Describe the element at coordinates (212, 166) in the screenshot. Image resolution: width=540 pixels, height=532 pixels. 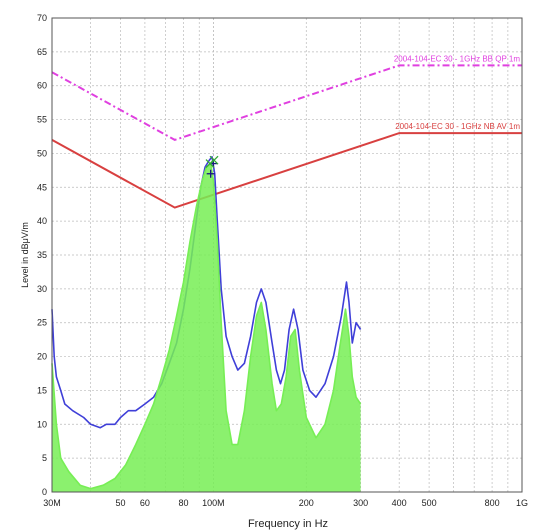
I see `peak-markers` at that location.